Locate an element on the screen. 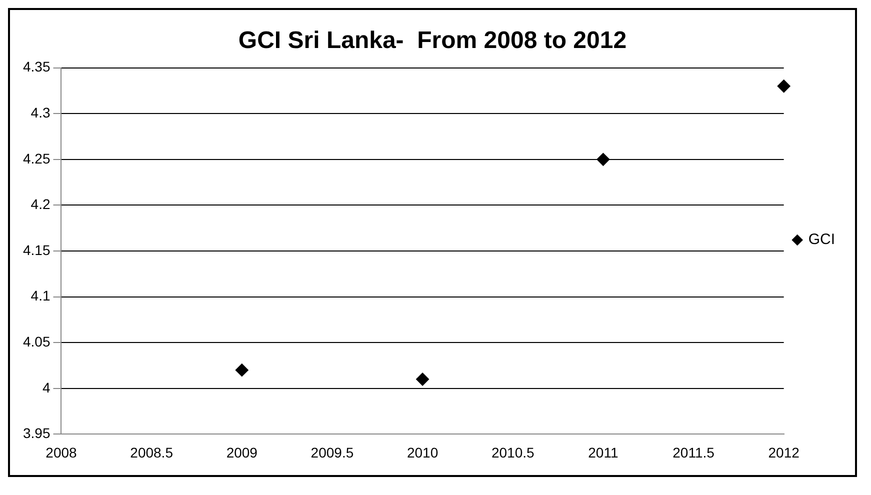 The width and height of the screenshot is (871, 495). x-tick-label: 2008.5 is located at coordinates (152, 452).